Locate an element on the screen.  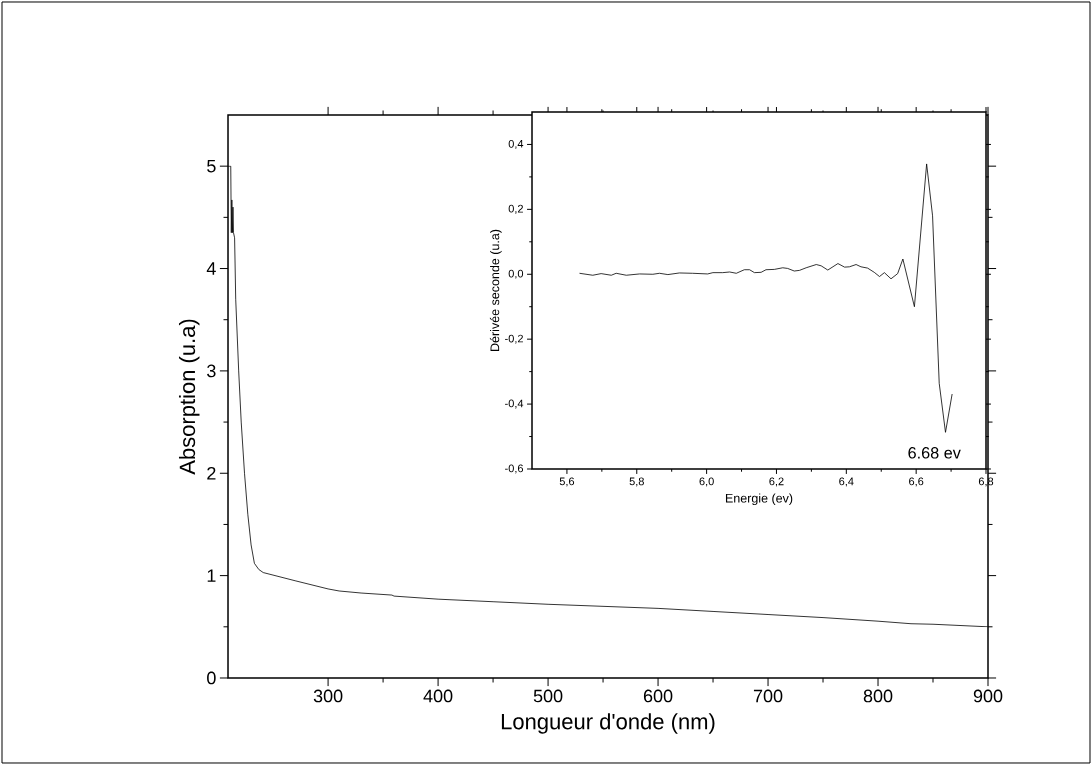
y-tick-label: 0,4 is located at coordinates (516, 144).